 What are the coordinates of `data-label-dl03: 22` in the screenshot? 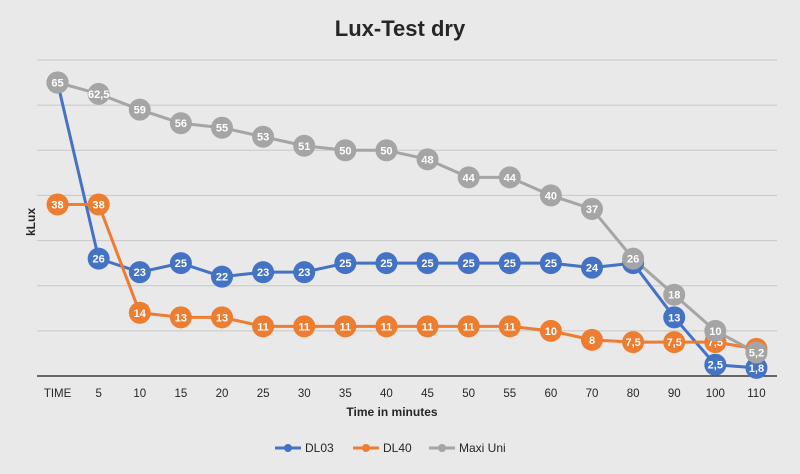 It's located at (222, 278).